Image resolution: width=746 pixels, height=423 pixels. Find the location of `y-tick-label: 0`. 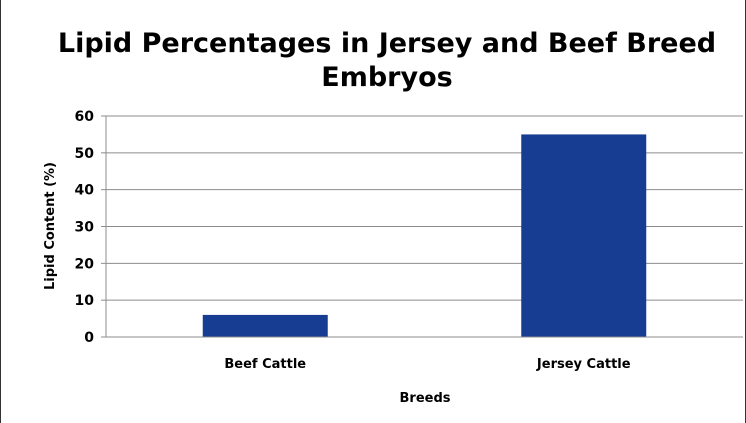

y-tick-label: 0 is located at coordinates (89, 338).